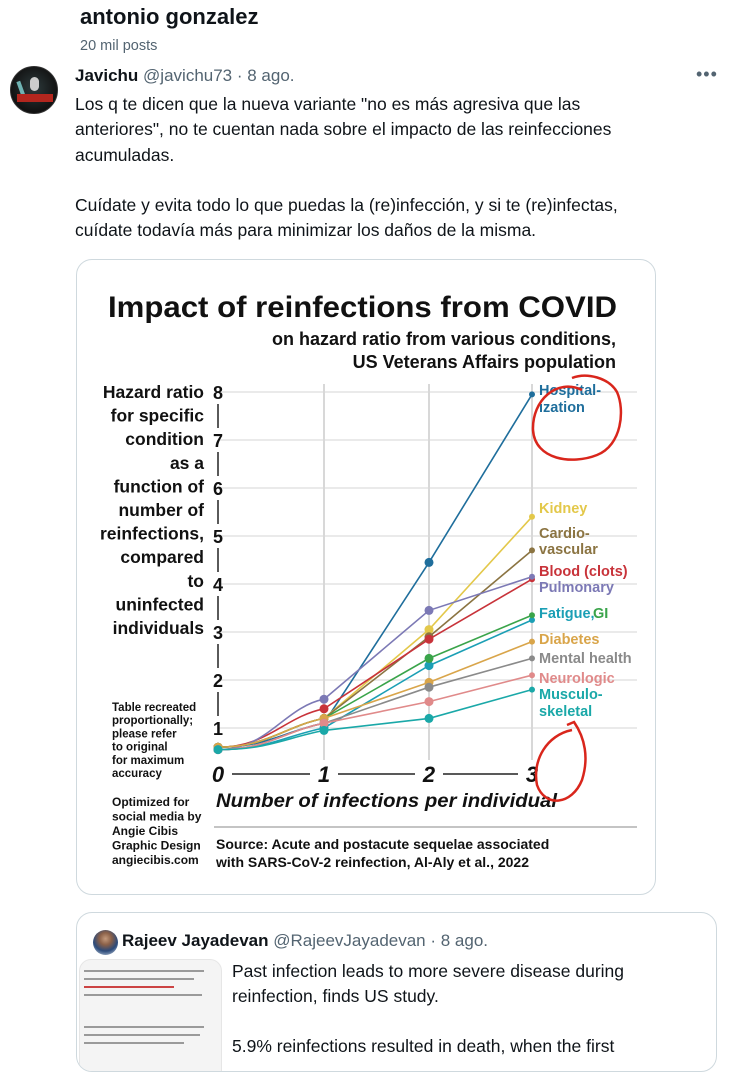 The image size is (746, 1072). Describe the element at coordinates (105, 942) in the screenshot. I see `quote-author-avatar` at that location.